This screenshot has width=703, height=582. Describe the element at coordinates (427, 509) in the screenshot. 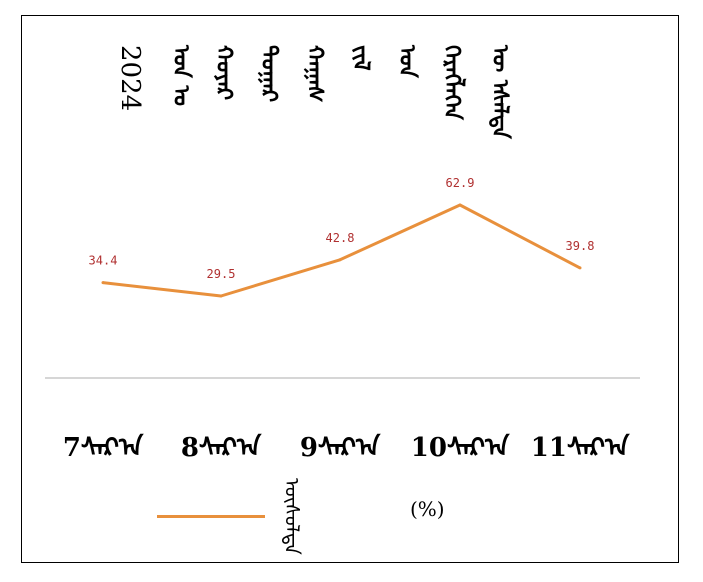

I see `legend-unit: (%)` at that location.